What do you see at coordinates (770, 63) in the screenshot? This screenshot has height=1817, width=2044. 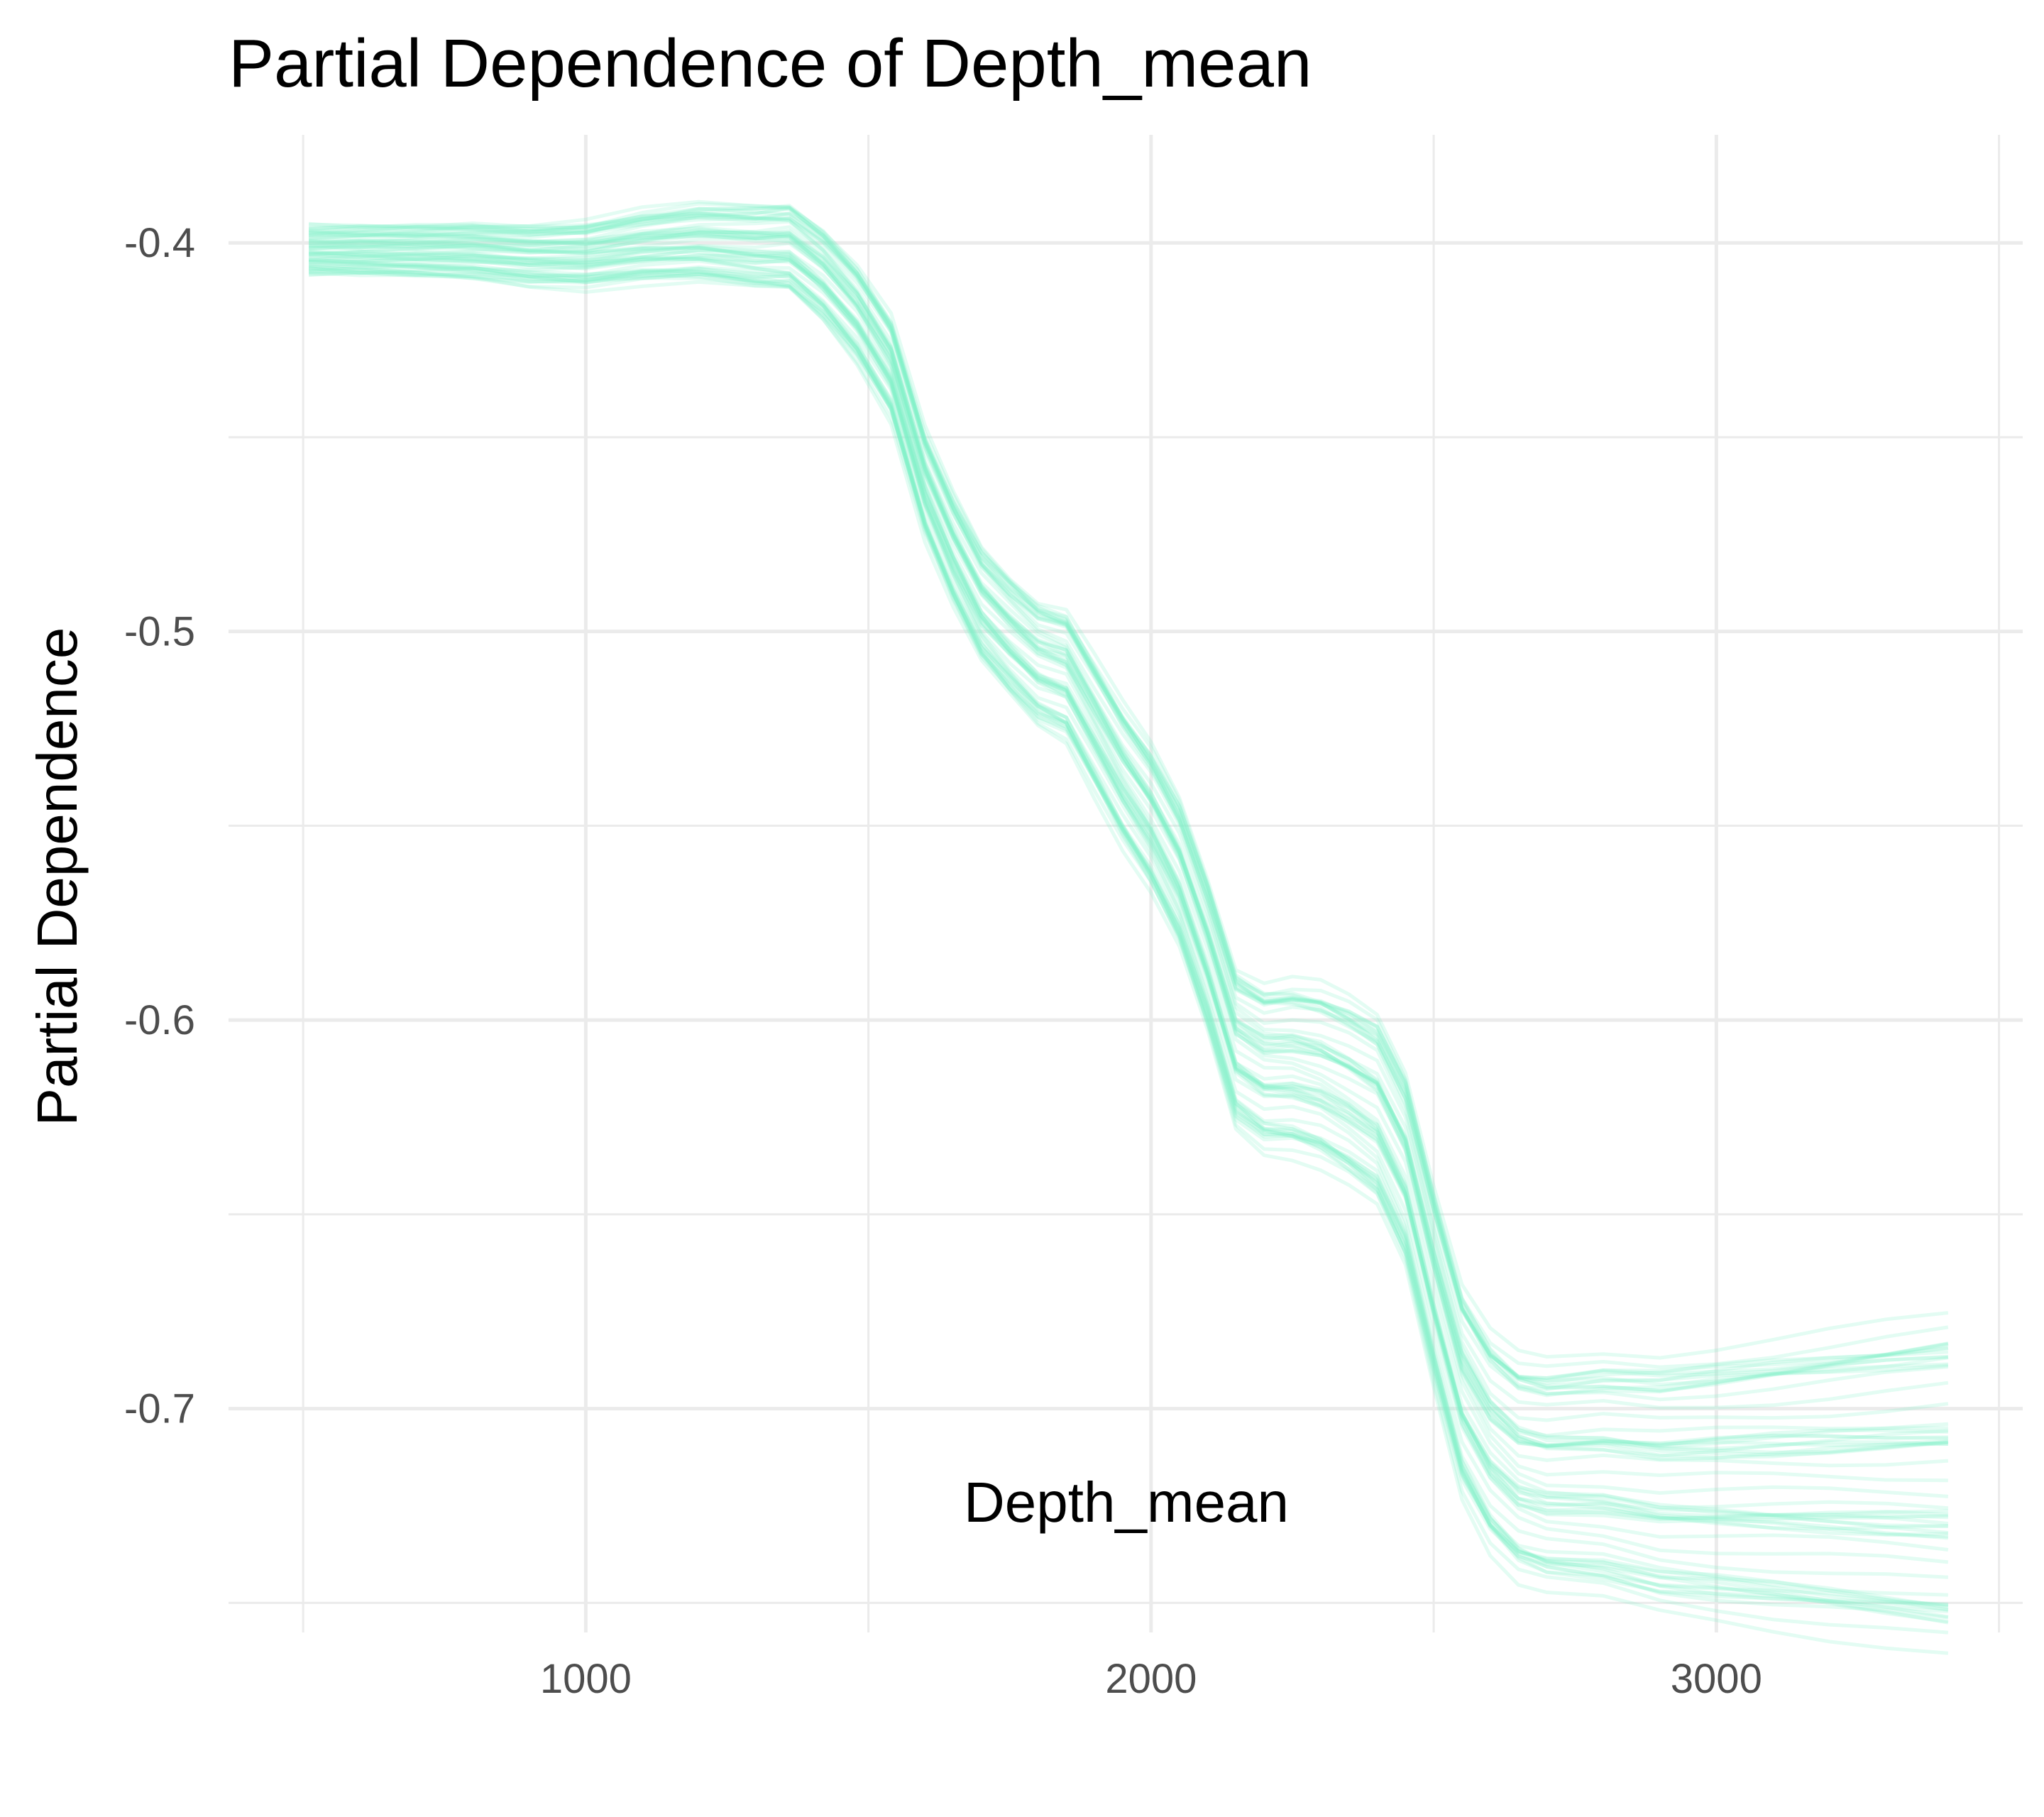 I see `chart-title: Partial Dependence of Depth_mean` at bounding box center [770, 63].